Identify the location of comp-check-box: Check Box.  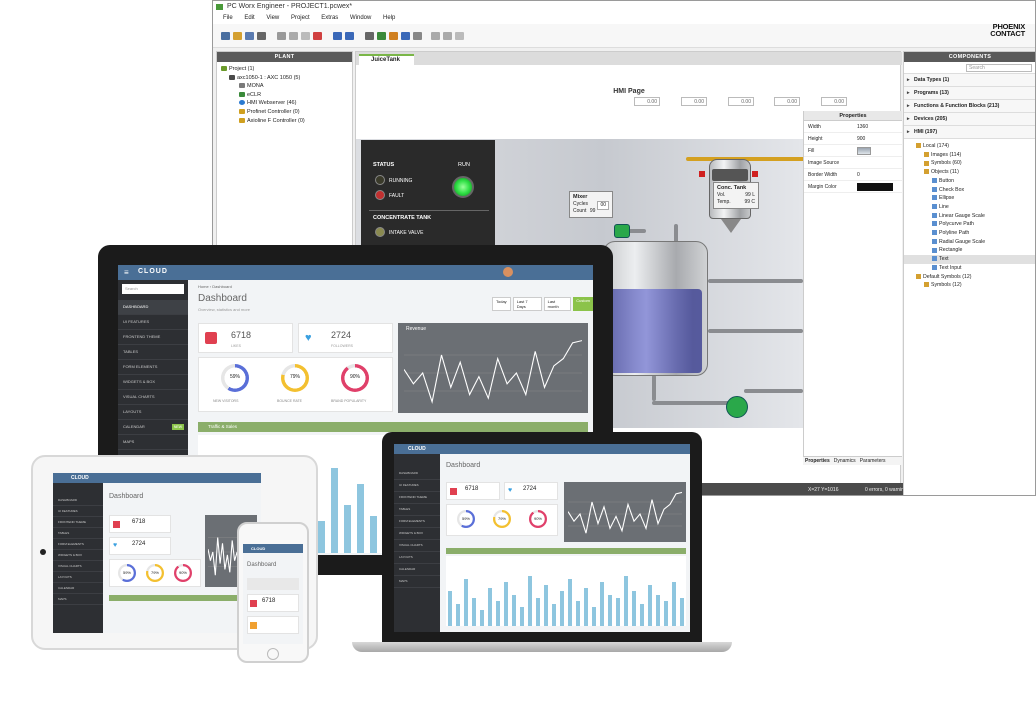
(969, 190).